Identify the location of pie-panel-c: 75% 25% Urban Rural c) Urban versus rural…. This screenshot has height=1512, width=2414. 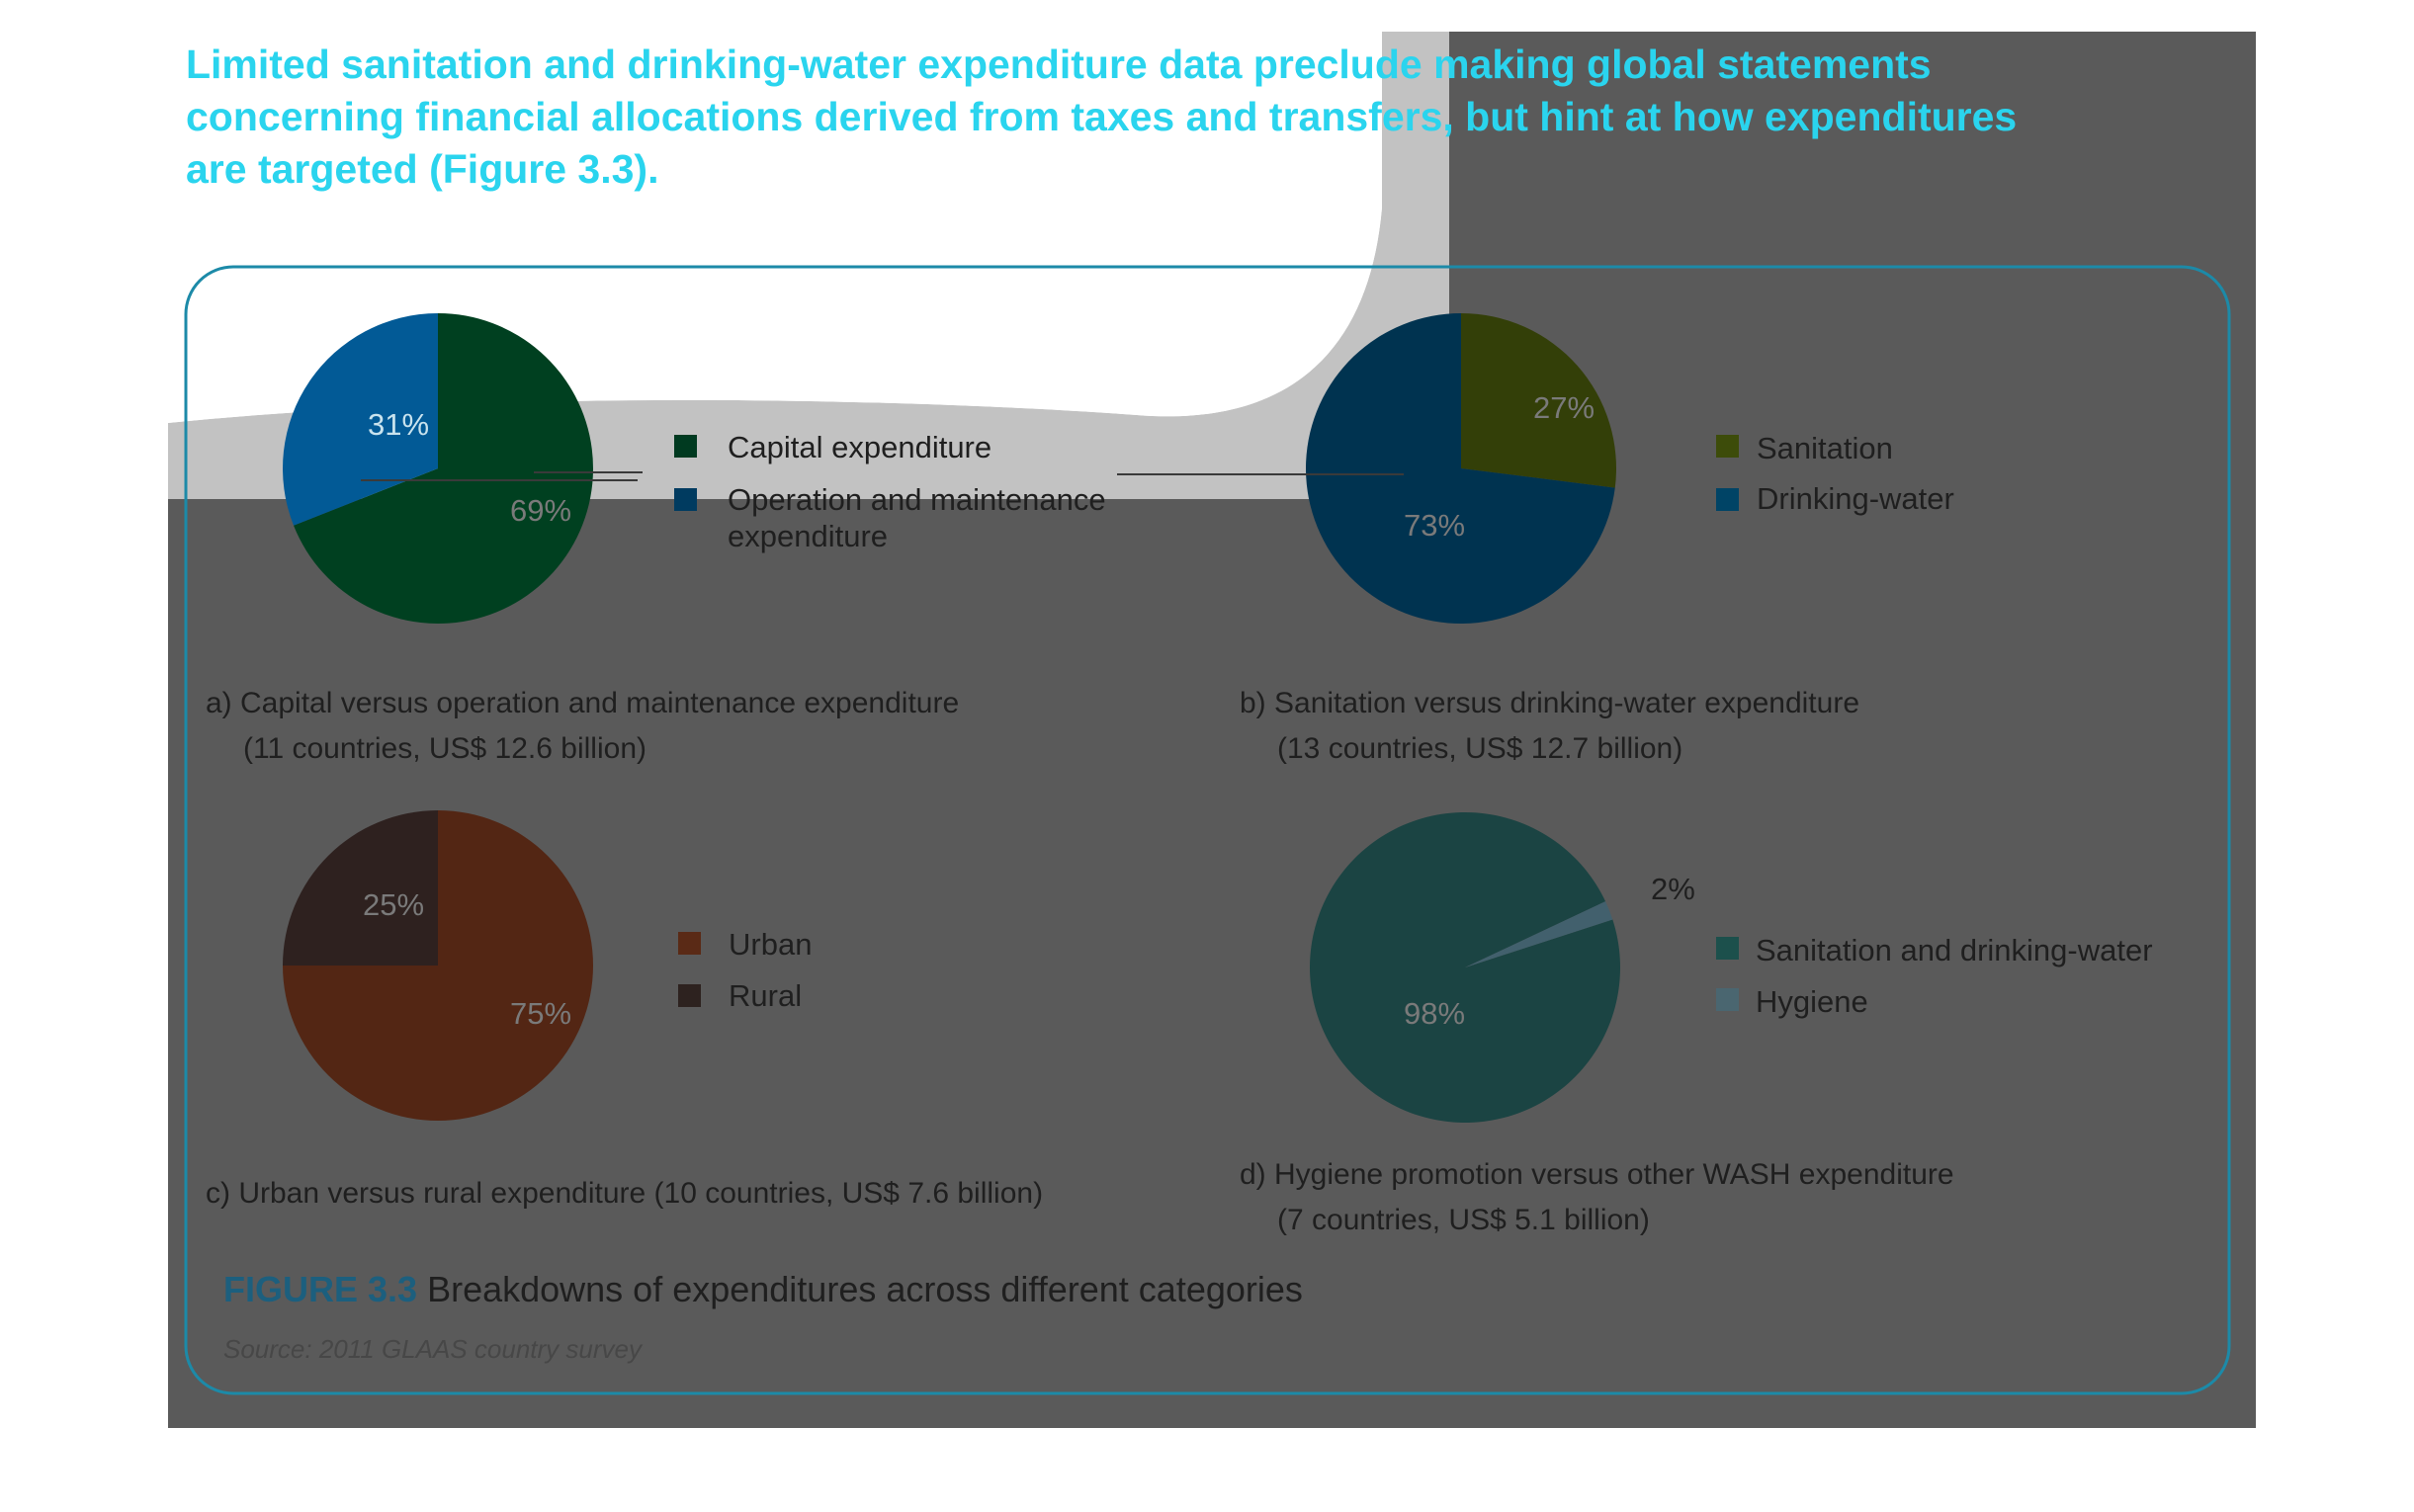
(624, 1010).